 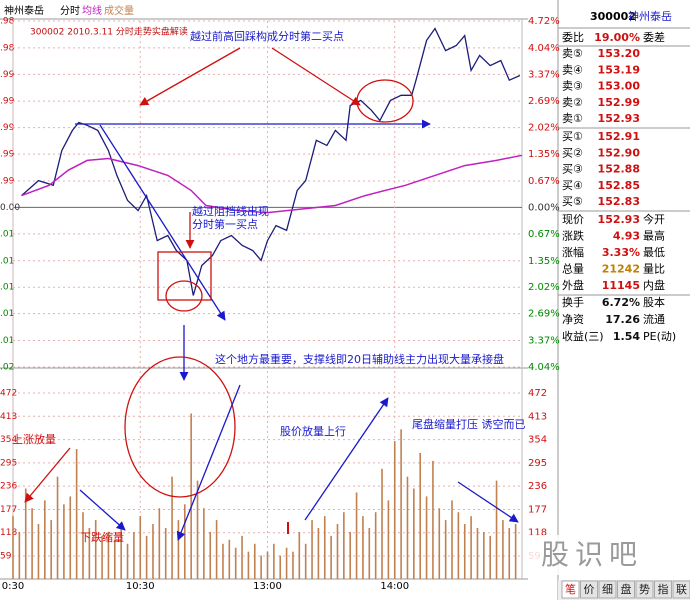 I want to click on tab-label: 指, so click(x=663, y=589).